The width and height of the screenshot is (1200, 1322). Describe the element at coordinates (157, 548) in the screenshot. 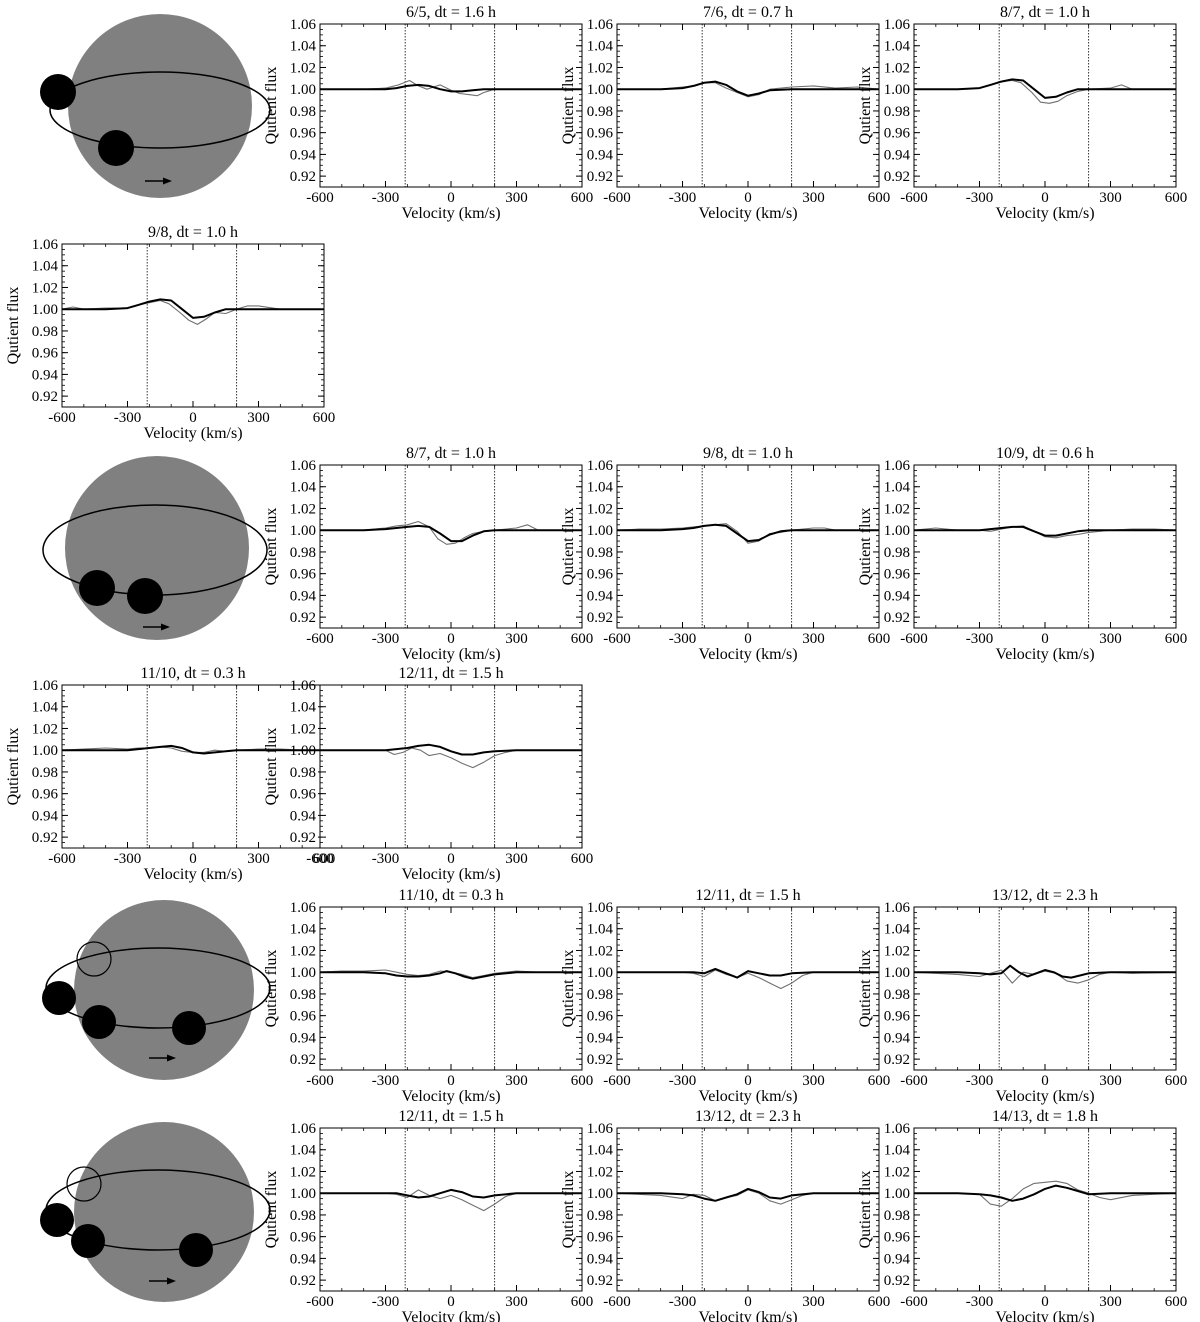

I see `star-disk-icon` at that location.